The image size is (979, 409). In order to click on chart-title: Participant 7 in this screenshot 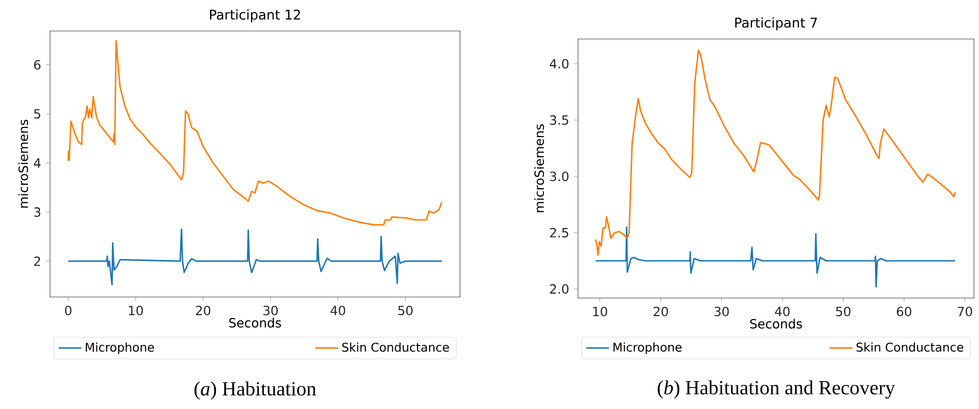, I will do `click(776, 23)`.